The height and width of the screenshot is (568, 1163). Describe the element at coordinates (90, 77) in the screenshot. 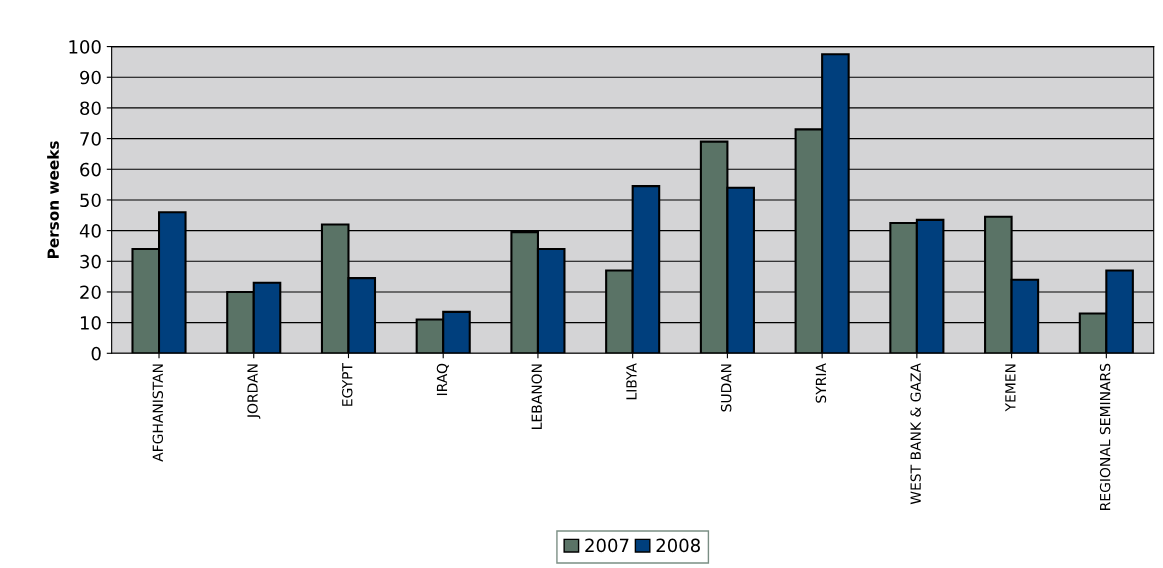

I see `y-tick-label: 90` at that location.